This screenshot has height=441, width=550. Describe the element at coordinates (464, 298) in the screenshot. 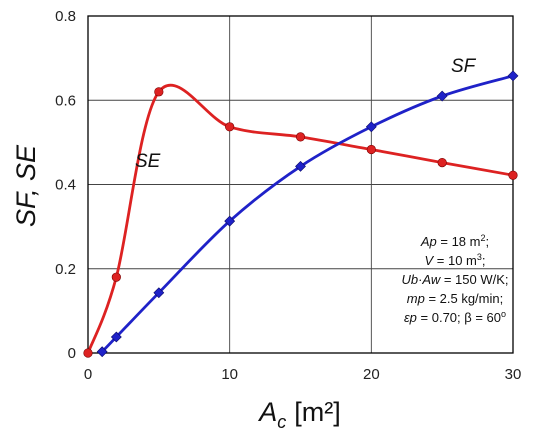

I see `annotation-value: = 2.5 kg/min;` at that location.